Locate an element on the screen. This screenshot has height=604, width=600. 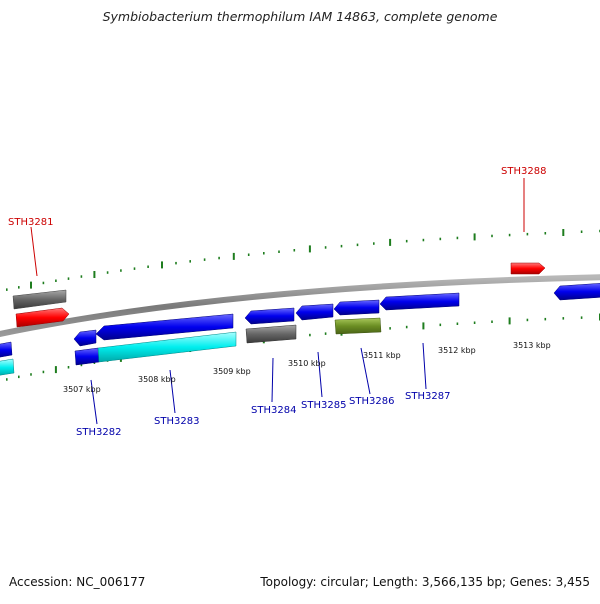
genome-backbone is located at coordinates (300, 305).